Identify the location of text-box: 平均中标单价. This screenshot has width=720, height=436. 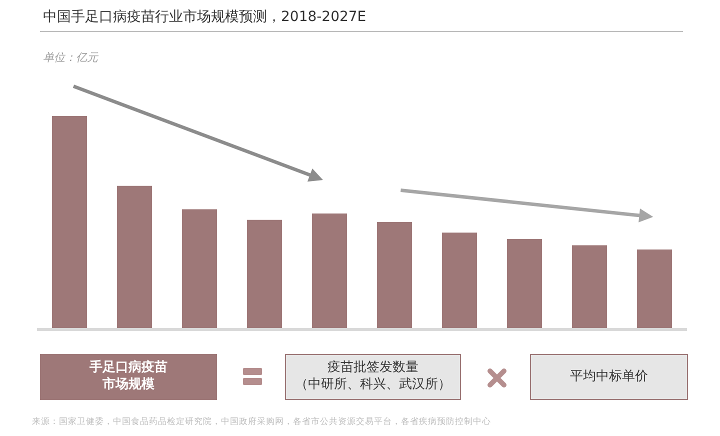
(609, 377).